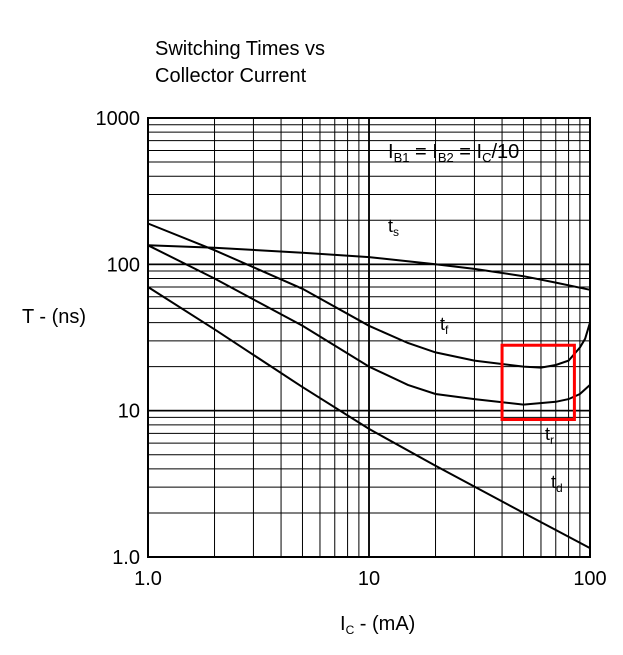 This screenshot has width=623, height=655. What do you see at coordinates (118, 119) in the screenshot?
I see `y-tick-label: 1000` at bounding box center [118, 119].